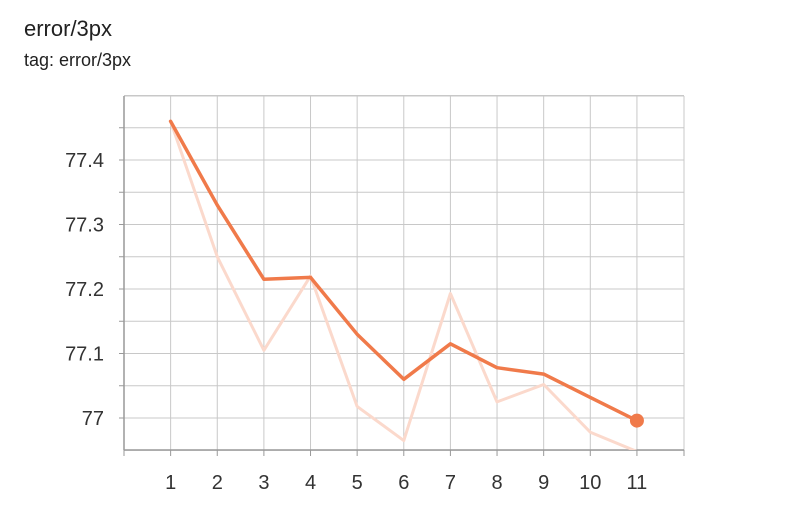  What do you see at coordinates (170, 483) in the screenshot?
I see `x-tick-label: 1` at bounding box center [170, 483].